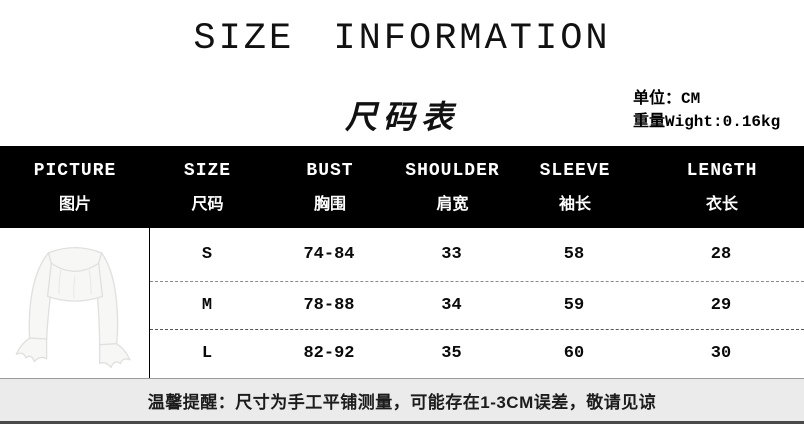 This screenshot has width=804, height=429. Describe the element at coordinates (330, 170) in the screenshot. I see `column-header-bust-en: BUST` at that location.